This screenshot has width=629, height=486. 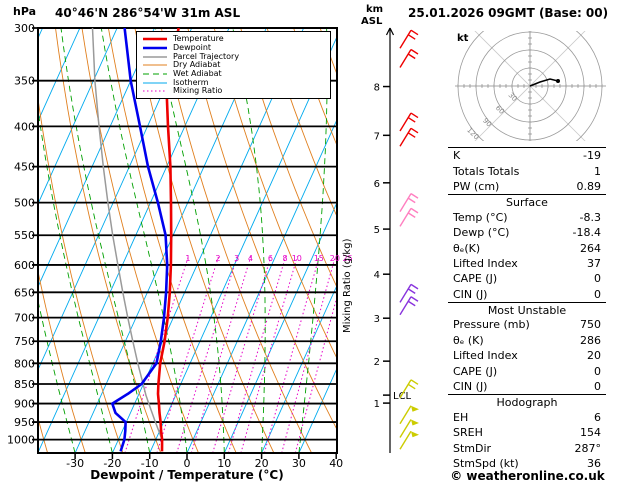 I want to click on table-row: StmDir 287°, so click(x=527, y=447).